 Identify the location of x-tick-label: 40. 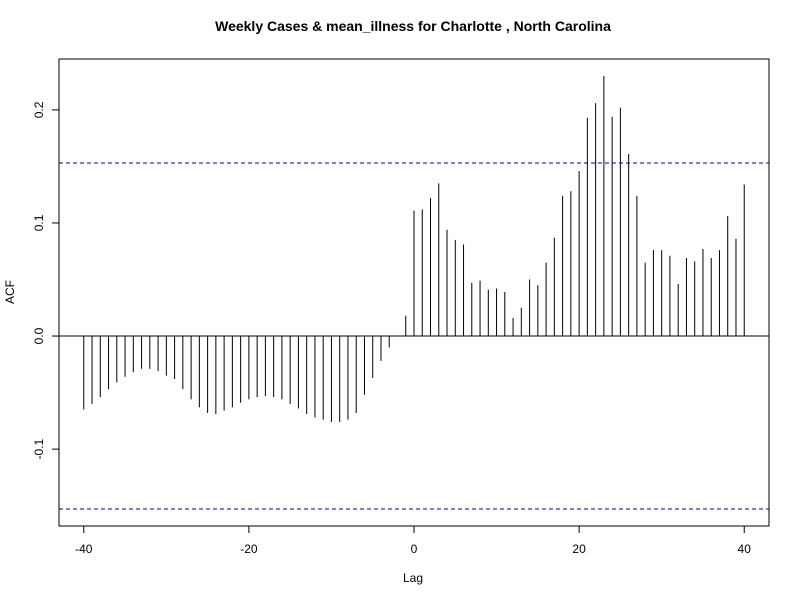
(745, 549).